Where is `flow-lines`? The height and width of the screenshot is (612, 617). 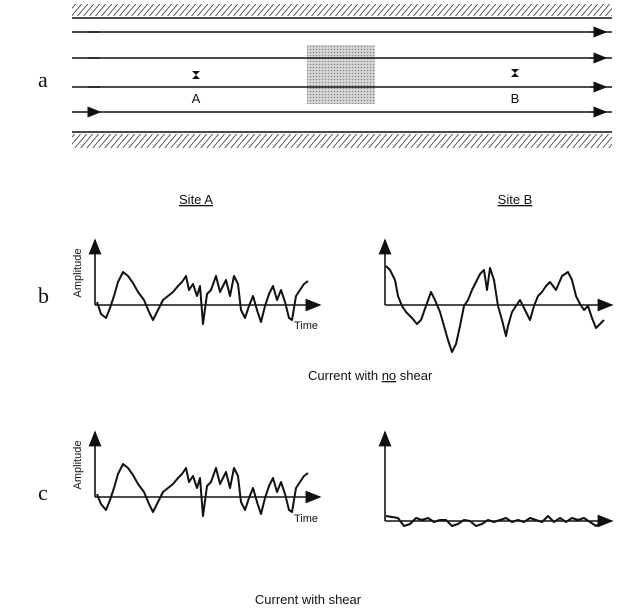 flow-lines is located at coordinates (342, 69).